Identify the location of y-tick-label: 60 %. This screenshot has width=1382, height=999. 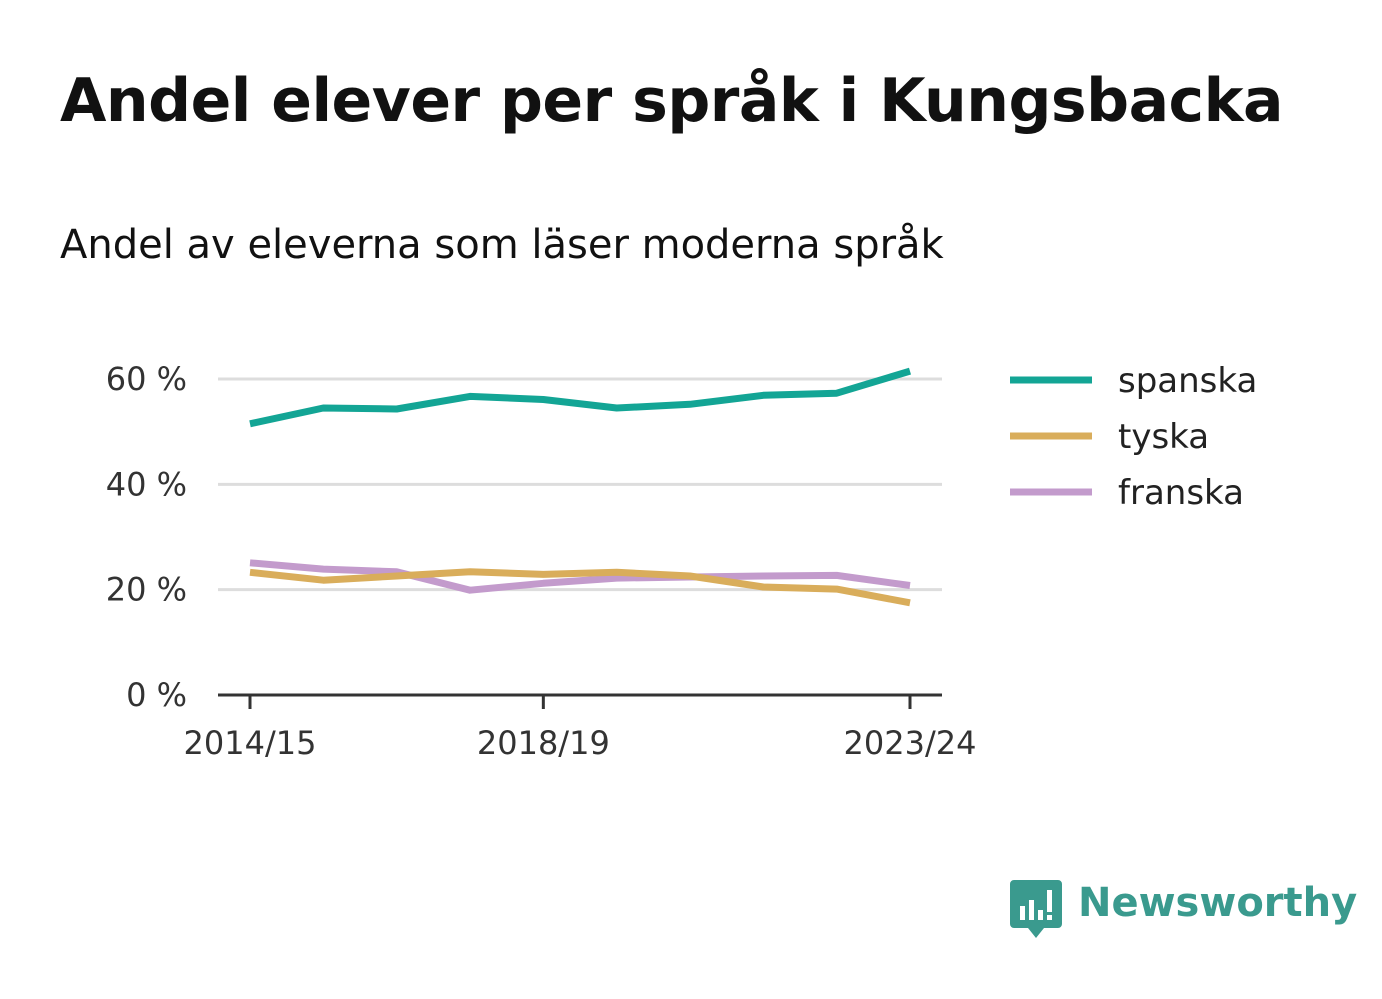
(146, 379).